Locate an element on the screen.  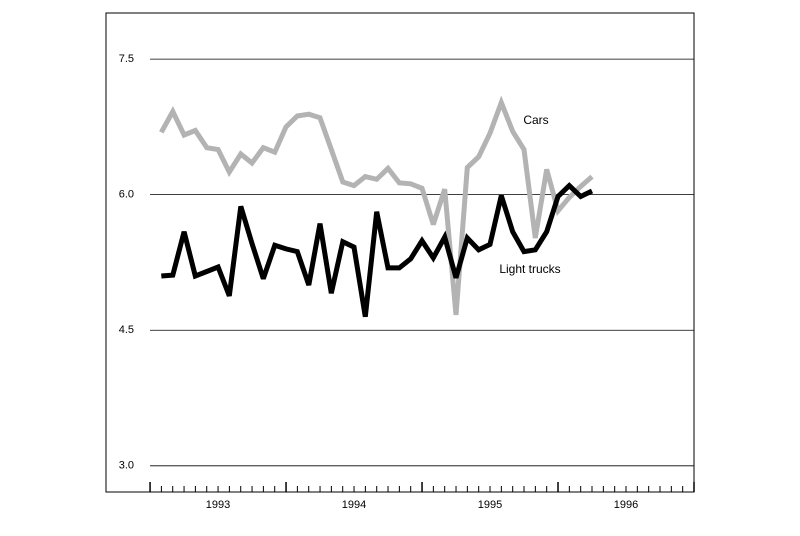
x-tick-label: 1995 is located at coordinates (490, 505).